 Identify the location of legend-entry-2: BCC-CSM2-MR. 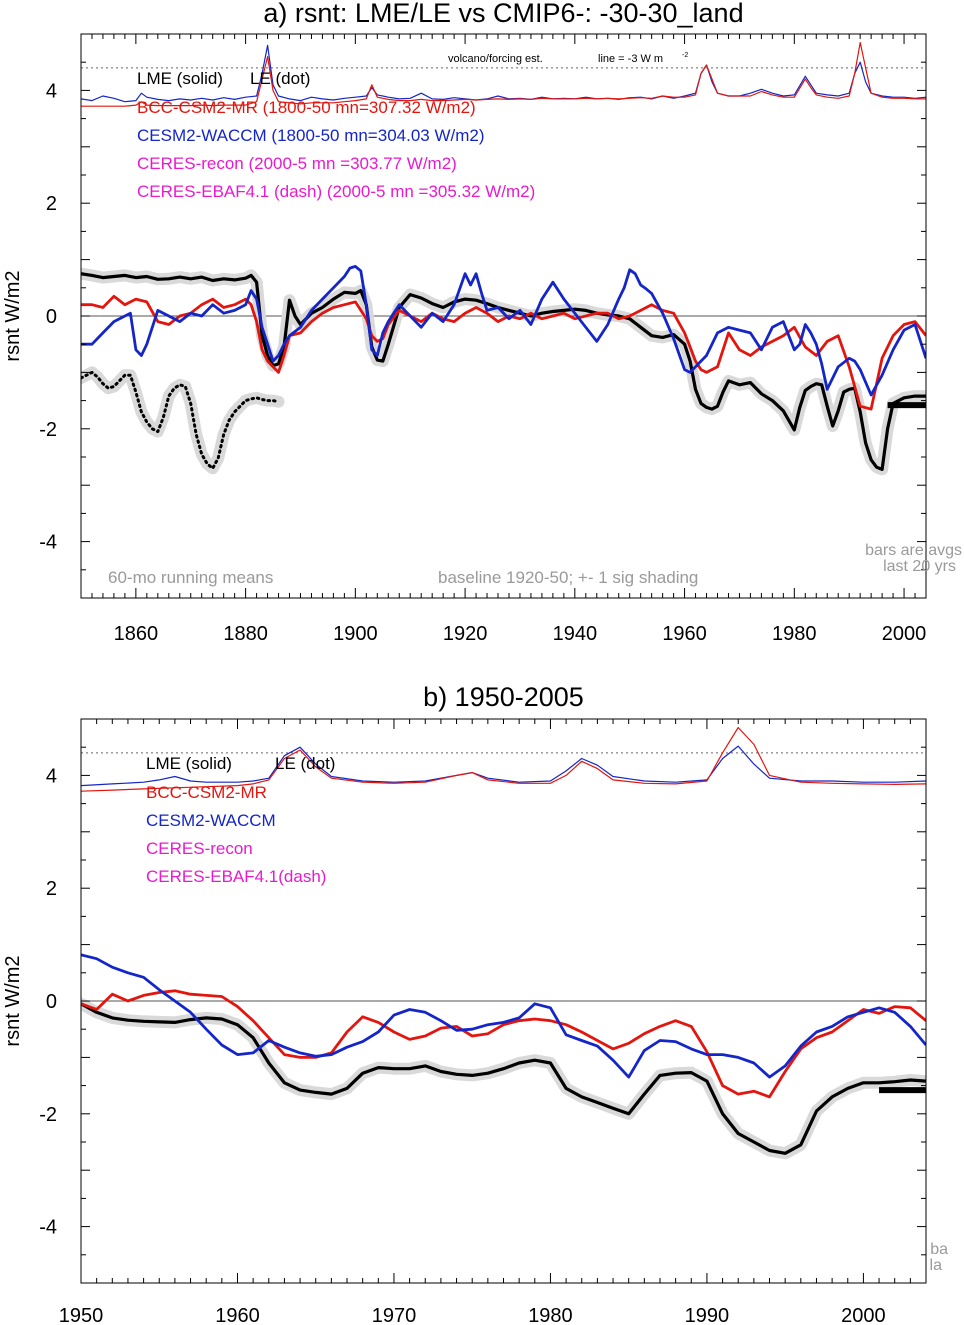
(206, 792).